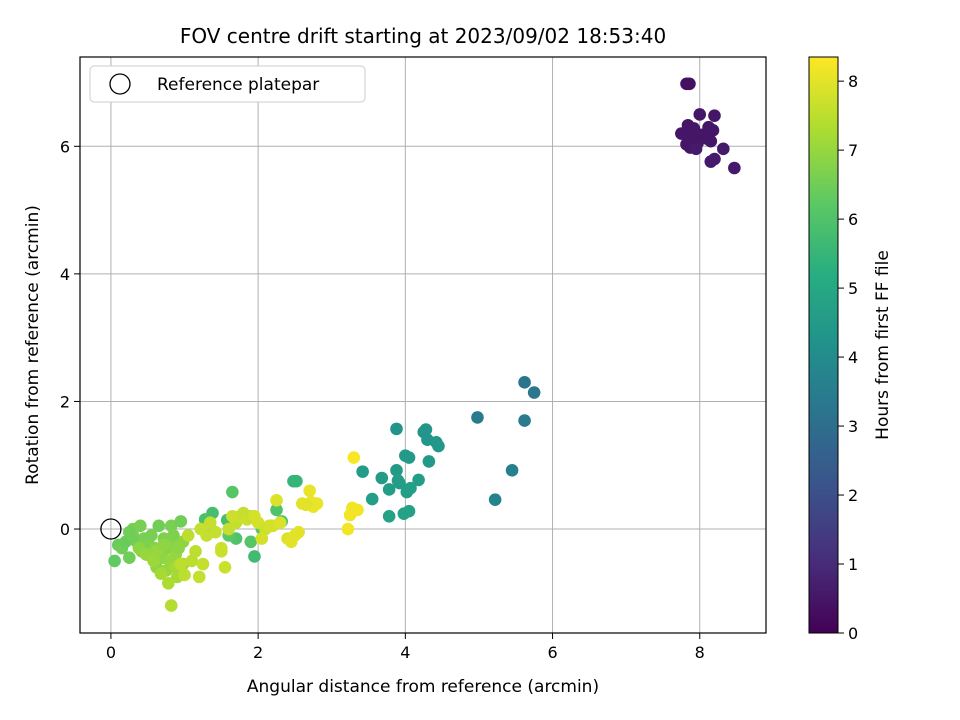 This screenshot has height=720, width=960. What do you see at coordinates (853, 81) in the screenshot?
I see `colorbar-tick-label: 8` at bounding box center [853, 81].